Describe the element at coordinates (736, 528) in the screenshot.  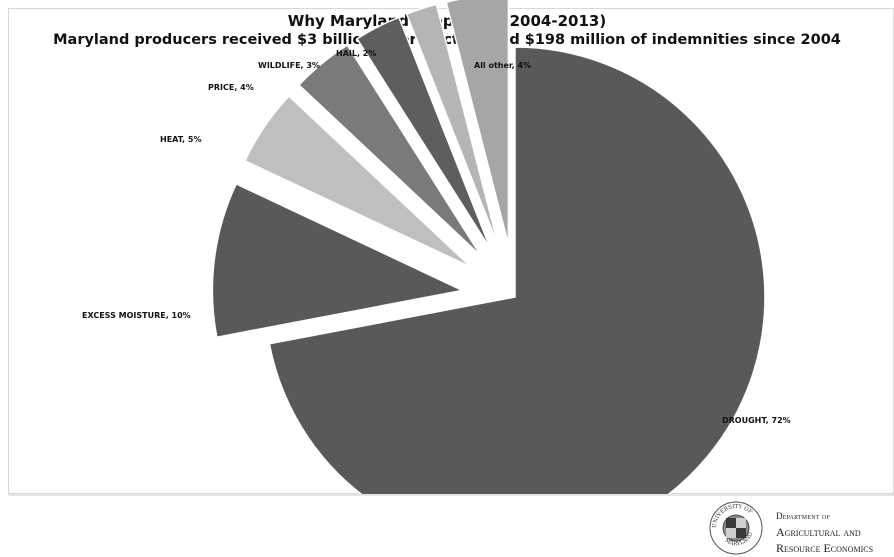
I see `university-seal-logo: UNIVERSITY OF MARYLAND` at that location.